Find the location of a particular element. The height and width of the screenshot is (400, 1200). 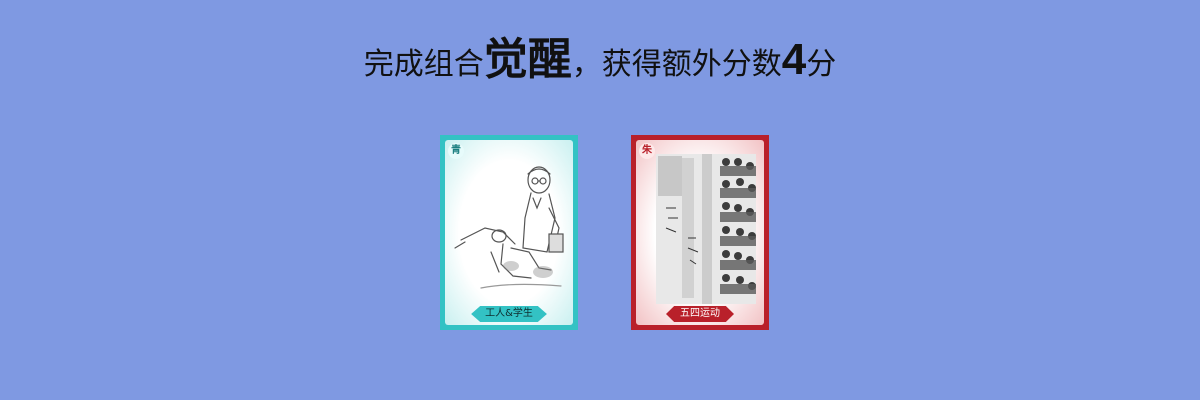

score-unit: 分 is located at coordinates (821, 64).